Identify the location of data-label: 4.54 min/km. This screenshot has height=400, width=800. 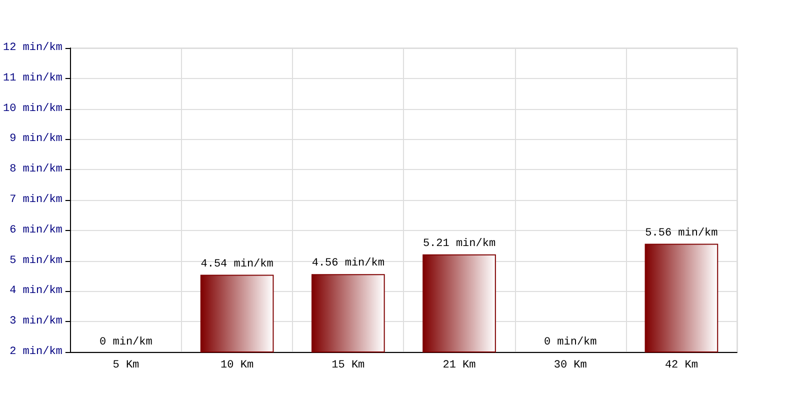
(237, 264).